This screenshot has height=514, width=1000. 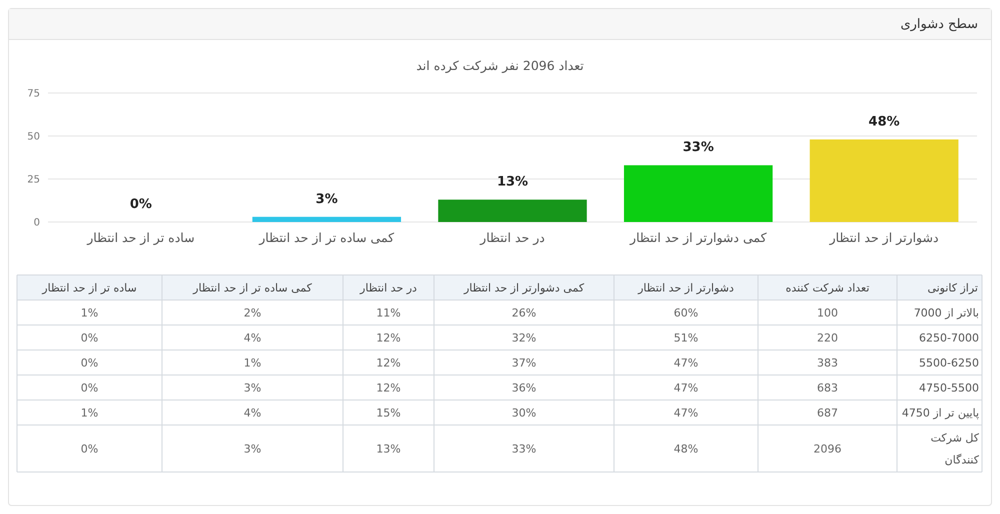 I want to click on cell-text: 383, so click(x=827, y=363).